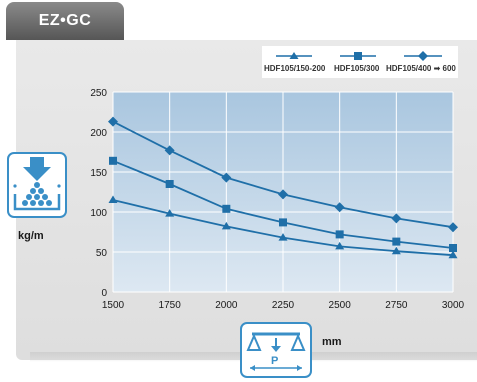  I want to click on brand-tab: EZ•GC, so click(65, 21).